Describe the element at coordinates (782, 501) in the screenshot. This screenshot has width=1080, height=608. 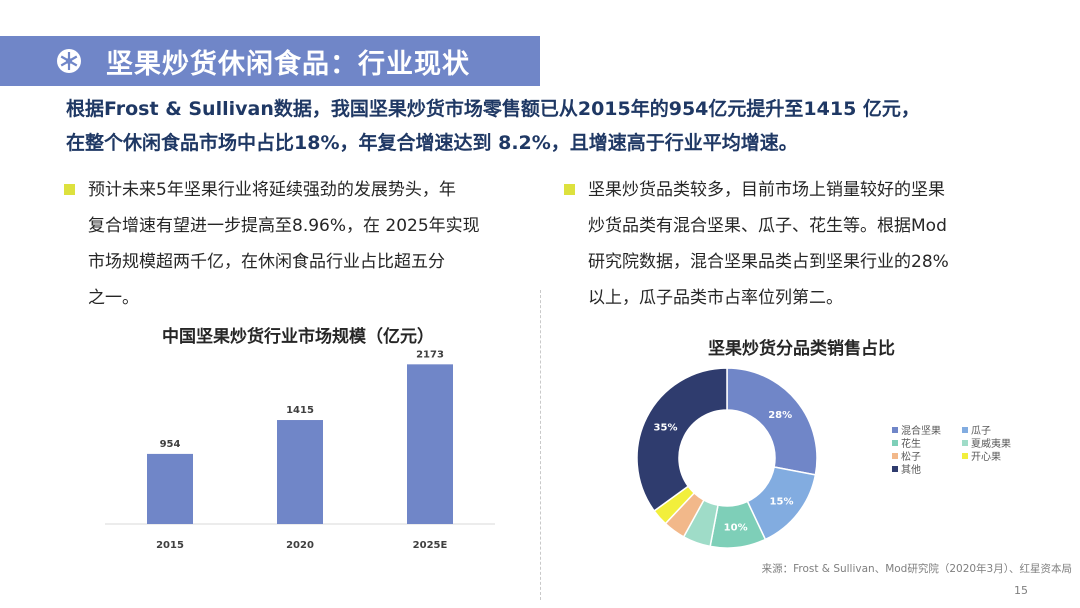
I see `donut-data-label: 15%` at that location.